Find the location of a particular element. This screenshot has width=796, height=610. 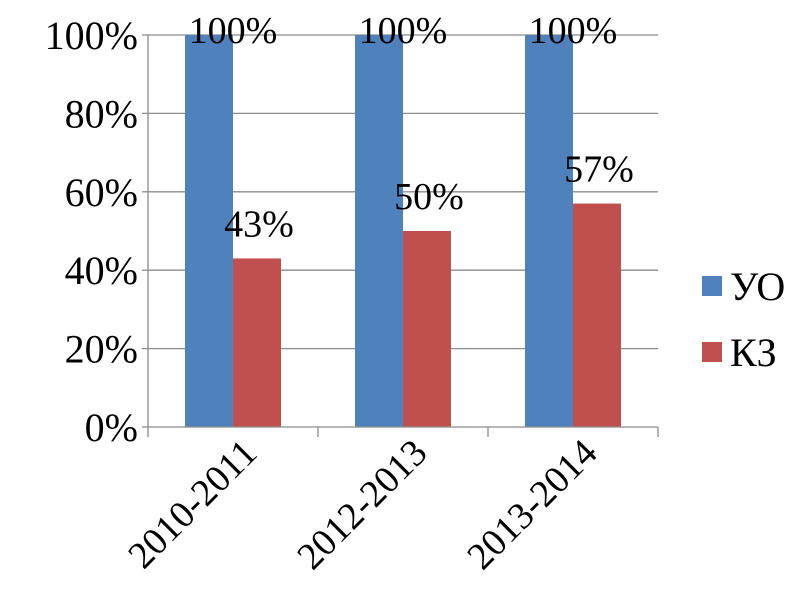

legend-label: УО is located at coordinates (757, 286).